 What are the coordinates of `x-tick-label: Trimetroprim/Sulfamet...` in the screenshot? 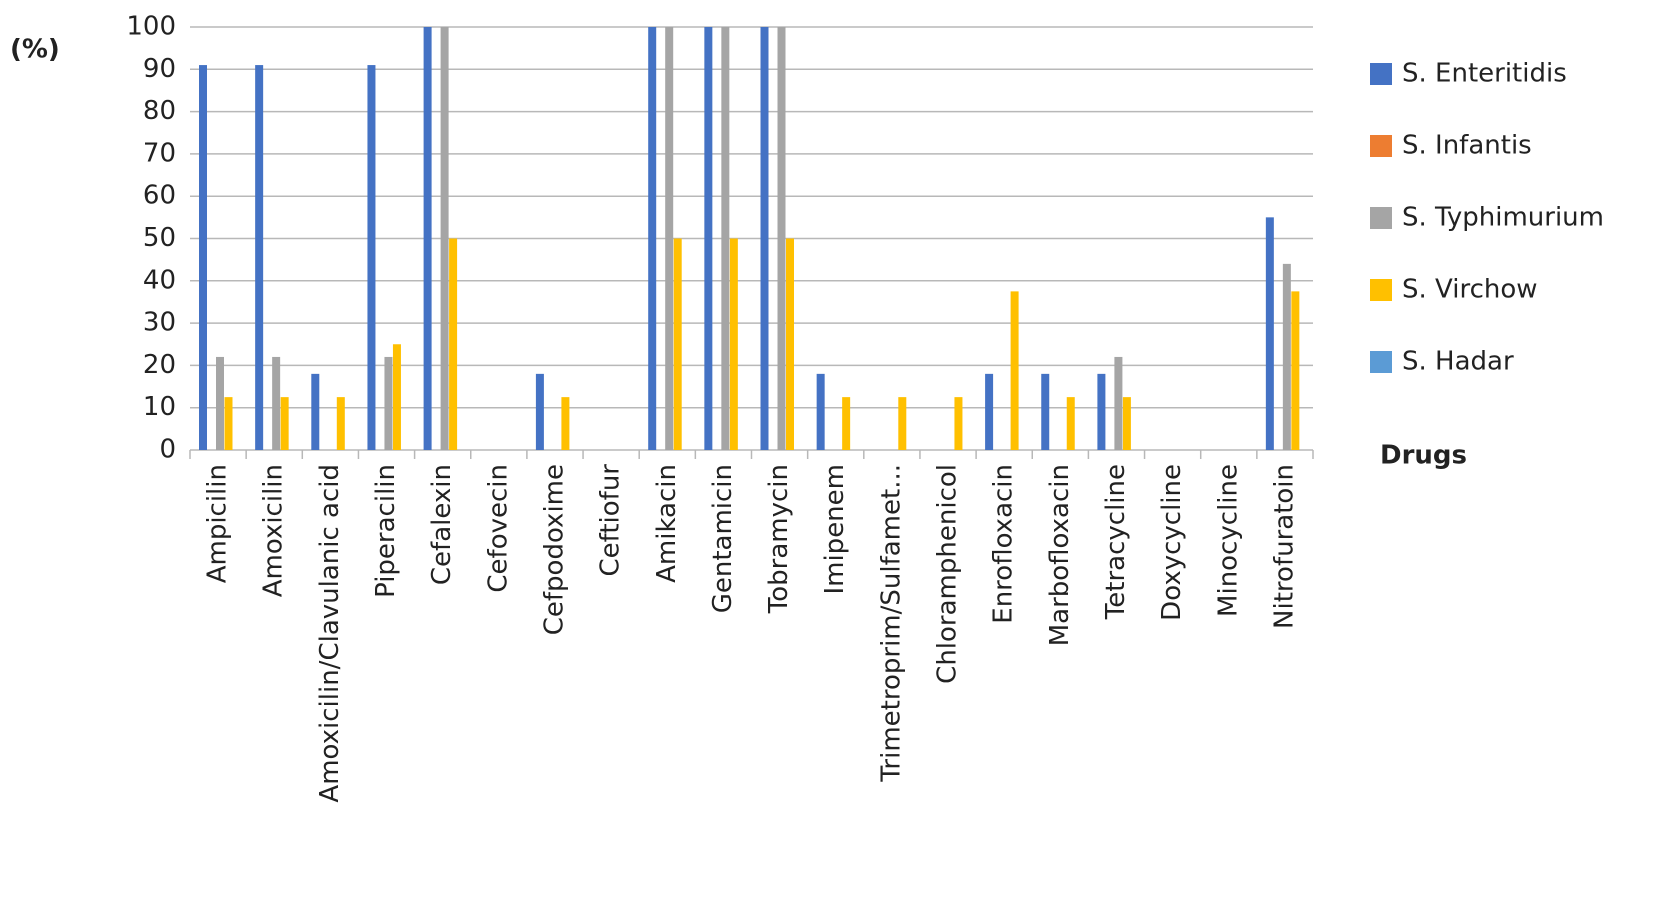 It's located at (891, 623).